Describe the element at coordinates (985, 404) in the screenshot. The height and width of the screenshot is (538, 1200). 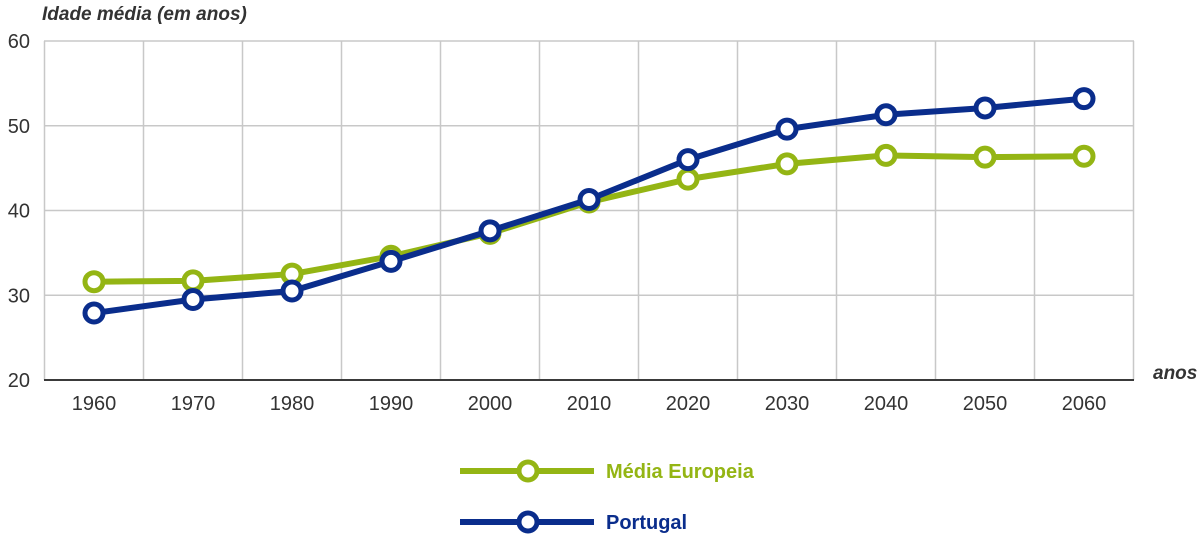
I see `x-tick-label: 2050` at that location.